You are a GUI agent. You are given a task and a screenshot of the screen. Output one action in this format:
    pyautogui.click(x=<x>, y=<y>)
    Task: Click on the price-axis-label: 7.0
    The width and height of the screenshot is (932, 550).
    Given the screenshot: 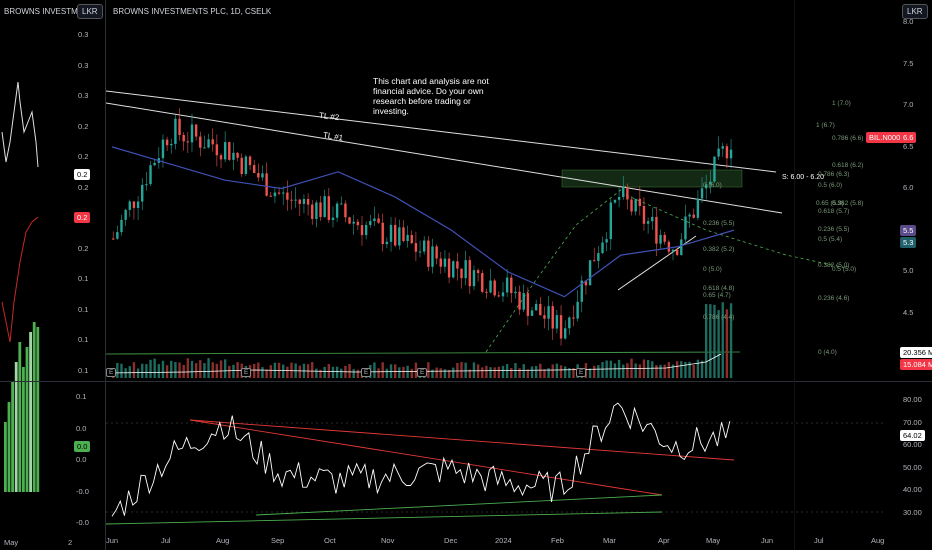 What is the action you would take?
    pyautogui.click(x=908, y=104)
    